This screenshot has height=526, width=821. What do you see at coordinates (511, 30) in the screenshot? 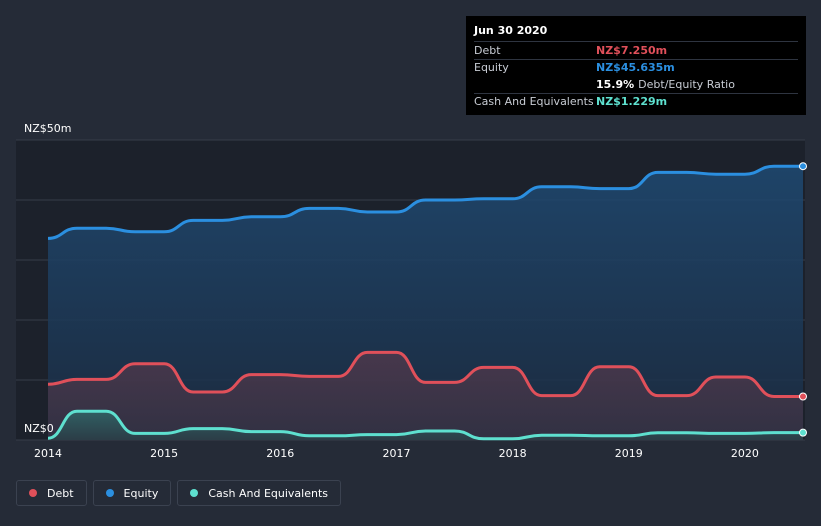
I see `tooltip-date: Jun 30 2020` at bounding box center [511, 30].